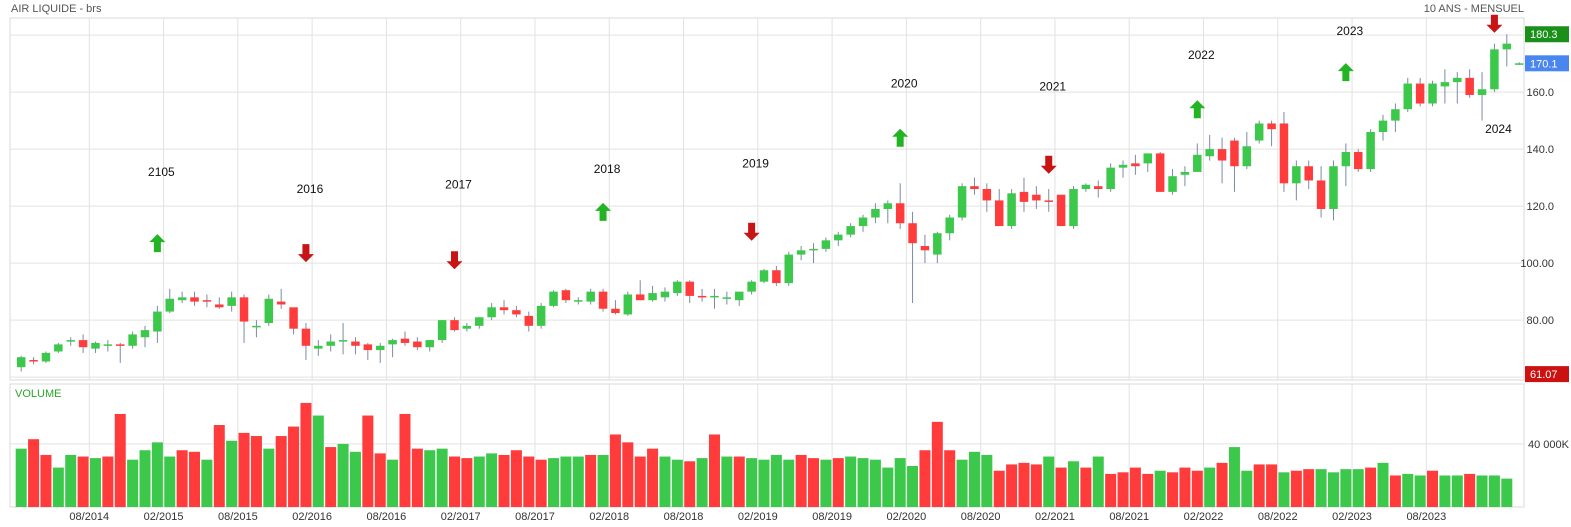  I want to click on price-marker-label: 61.07, so click(1544, 375).